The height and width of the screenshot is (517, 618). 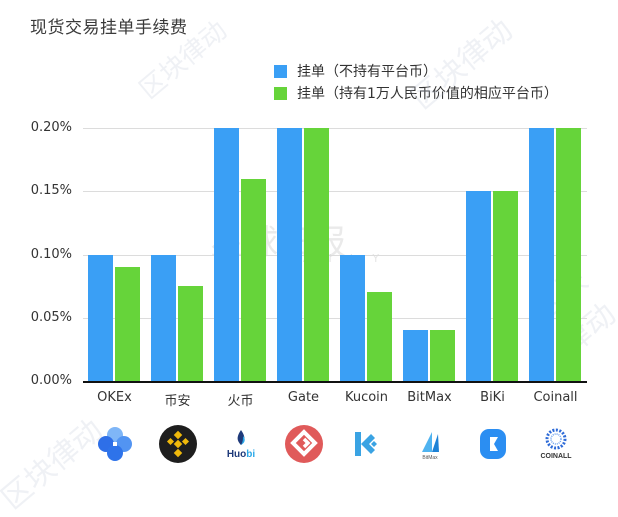 I want to click on binance-logo-icon, so click(x=177, y=444).